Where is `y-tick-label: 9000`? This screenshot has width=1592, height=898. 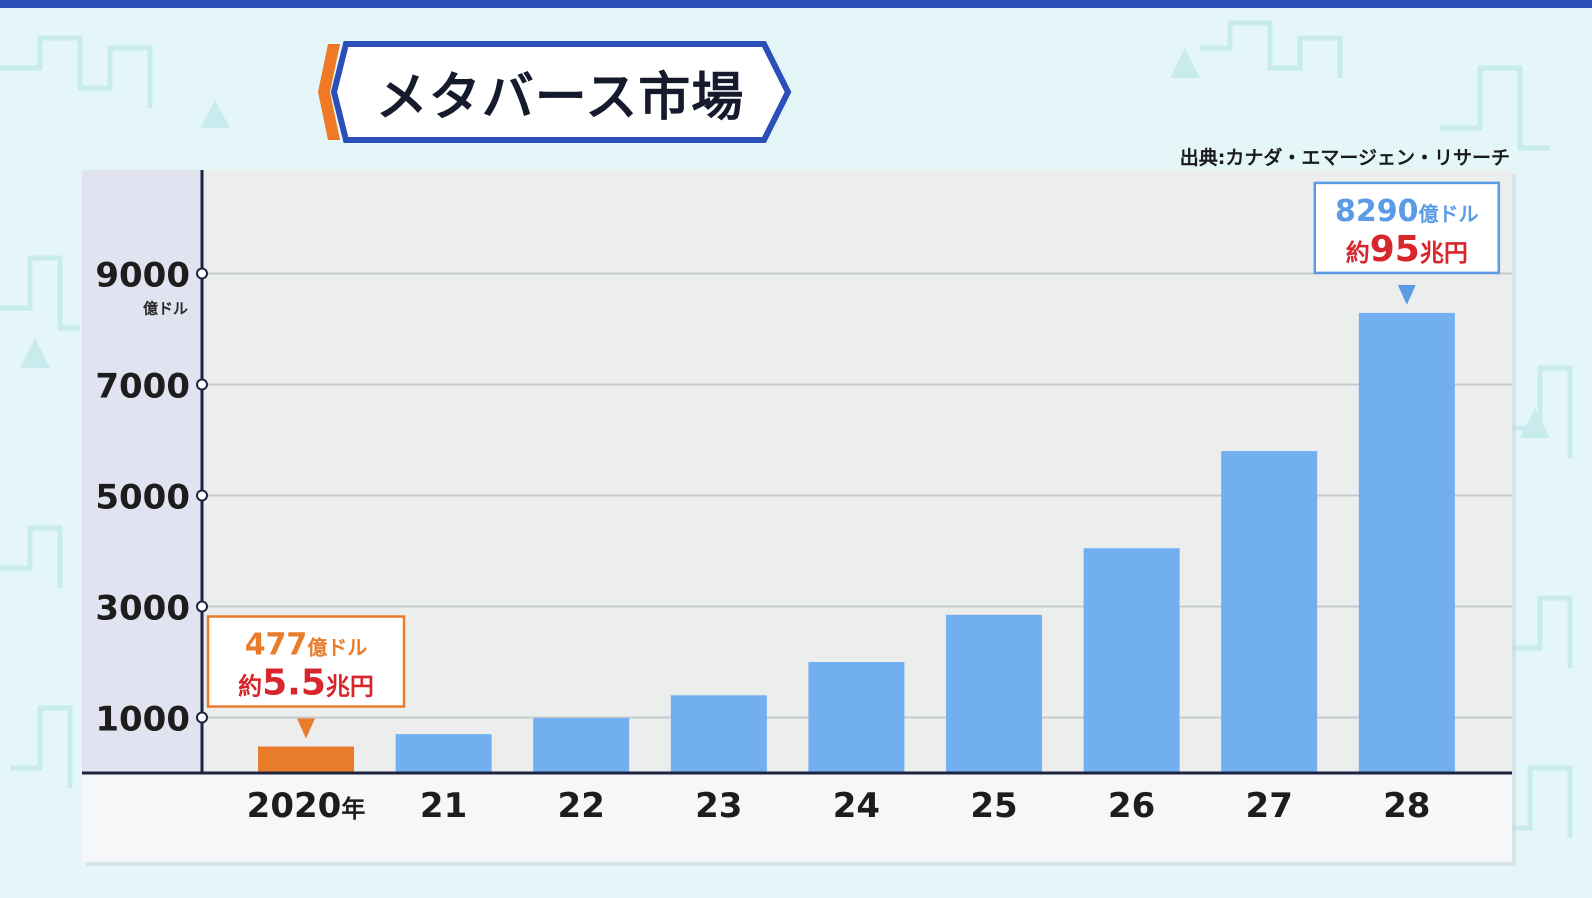 y-tick-label: 9000 is located at coordinates (142, 276).